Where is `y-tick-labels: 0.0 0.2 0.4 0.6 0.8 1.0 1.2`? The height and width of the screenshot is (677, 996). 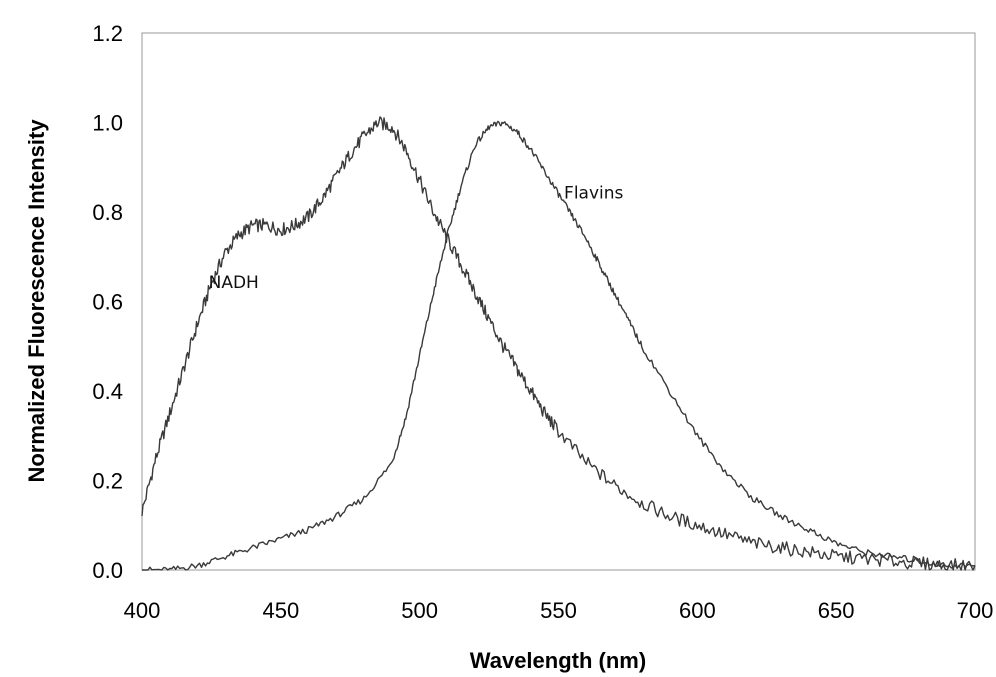
y-tick-labels: 0.0 0.2 0.4 0.6 0.8 1.0 1.2 is located at coordinates (107, 302).